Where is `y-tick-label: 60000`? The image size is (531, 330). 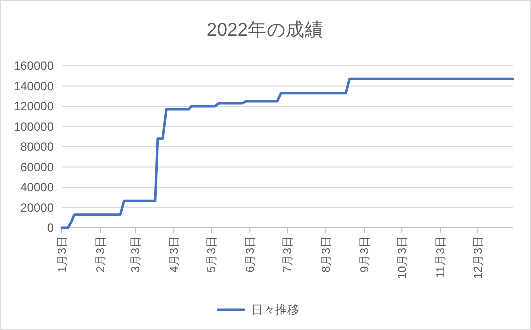 y-tick-label: 60000 is located at coordinates (37, 167).